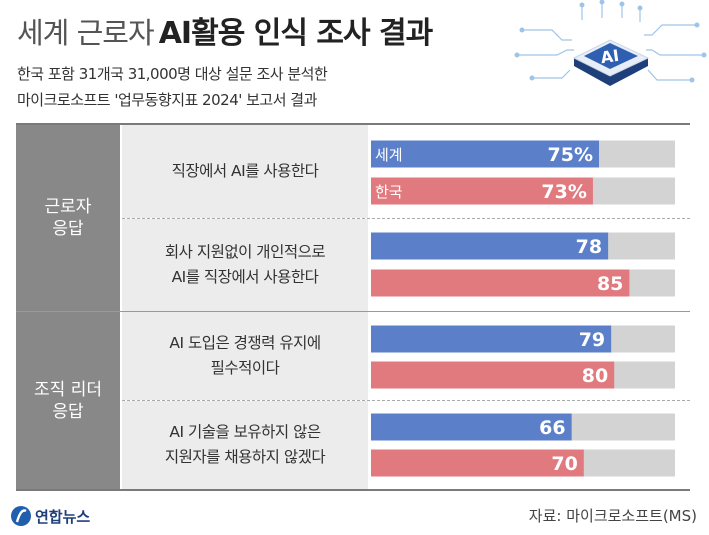 The image size is (709, 535). Describe the element at coordinates (245, 356) in the screenshot. I see `question-3: AI 도입은 경쟁력 유지에 필수적이다` at that location.